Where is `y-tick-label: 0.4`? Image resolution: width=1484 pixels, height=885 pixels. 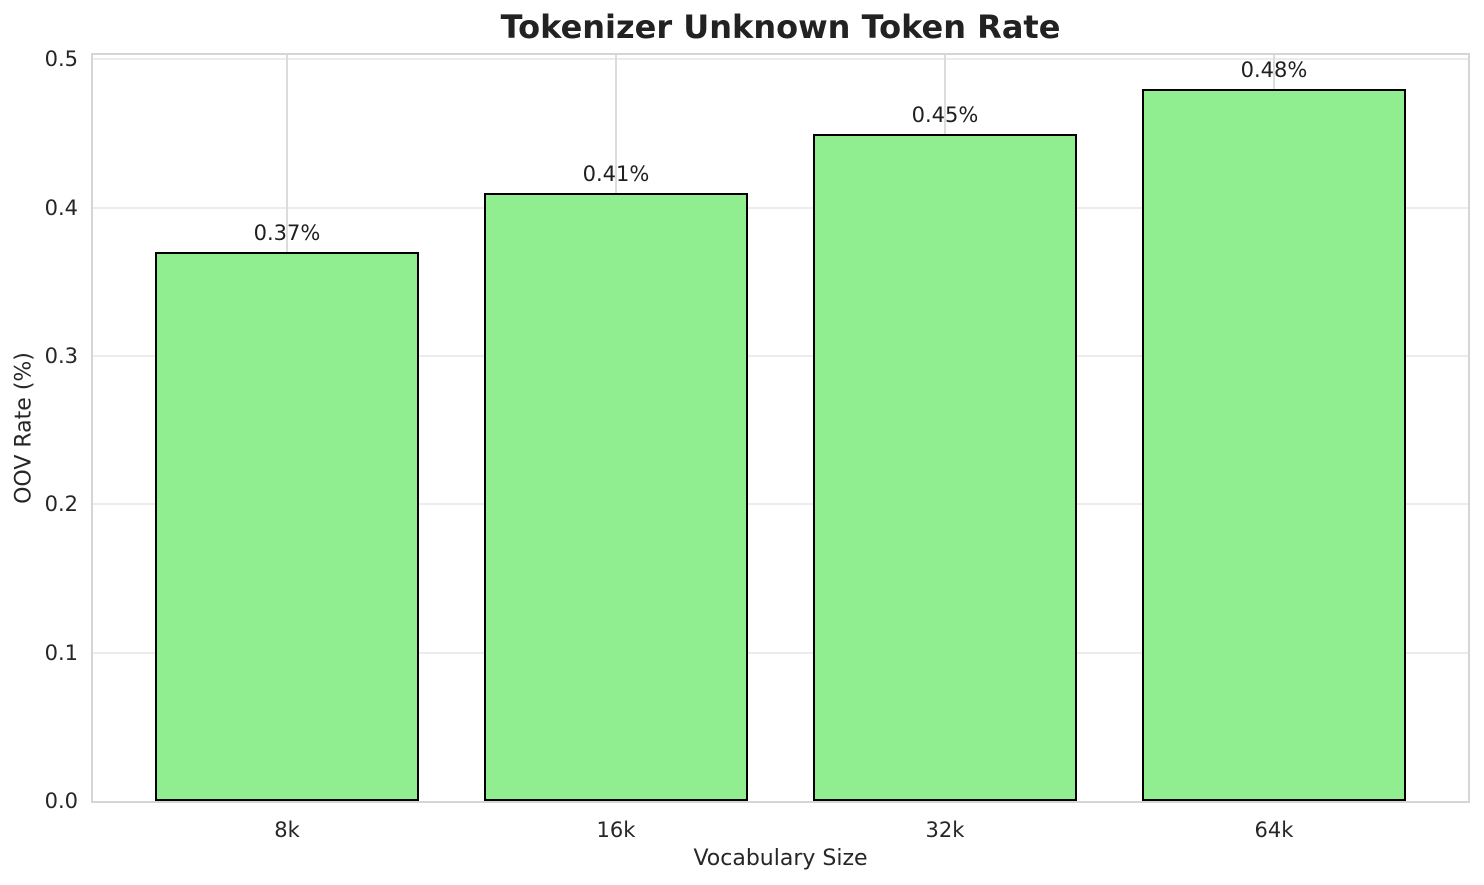
y-tick-label: 0.4 is located at coordinates (61, 207).